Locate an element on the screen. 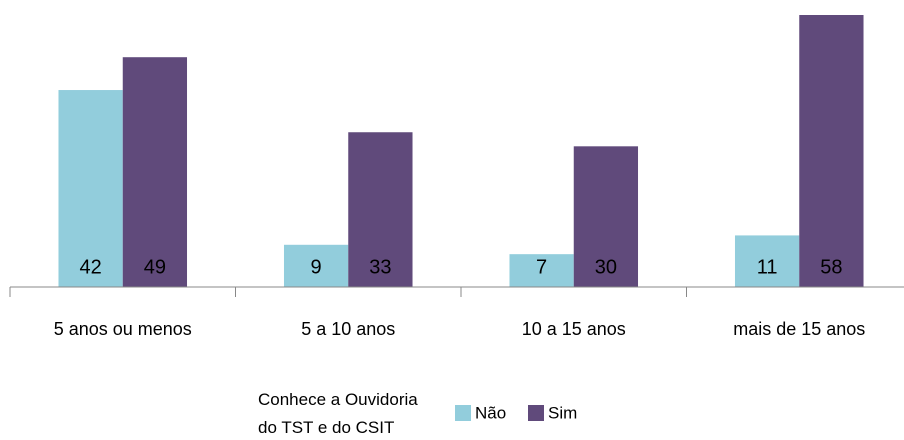 The image size is (904, 440). data-label: 58 is located at coordinates (831, 267).